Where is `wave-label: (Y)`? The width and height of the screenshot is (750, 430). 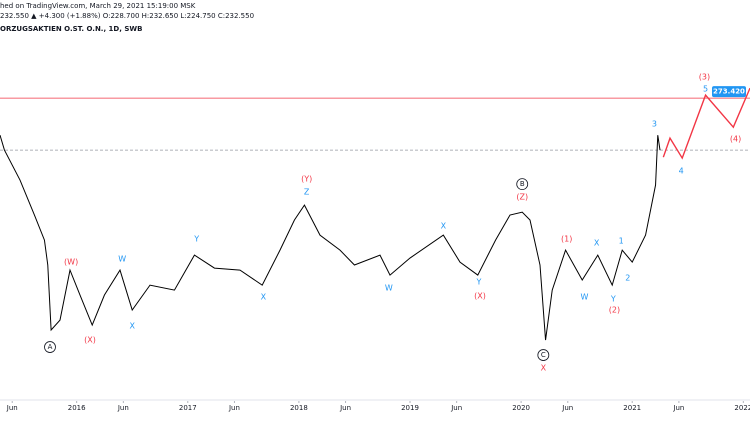
wave-label: (Y) is located at coordinates (306, 179).